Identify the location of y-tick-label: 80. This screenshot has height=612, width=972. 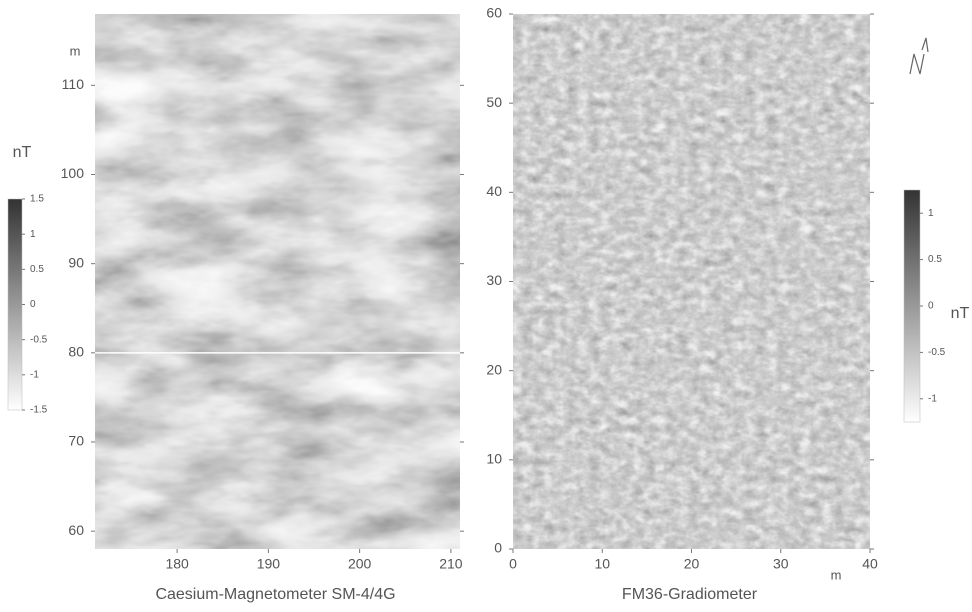
(76, 352).